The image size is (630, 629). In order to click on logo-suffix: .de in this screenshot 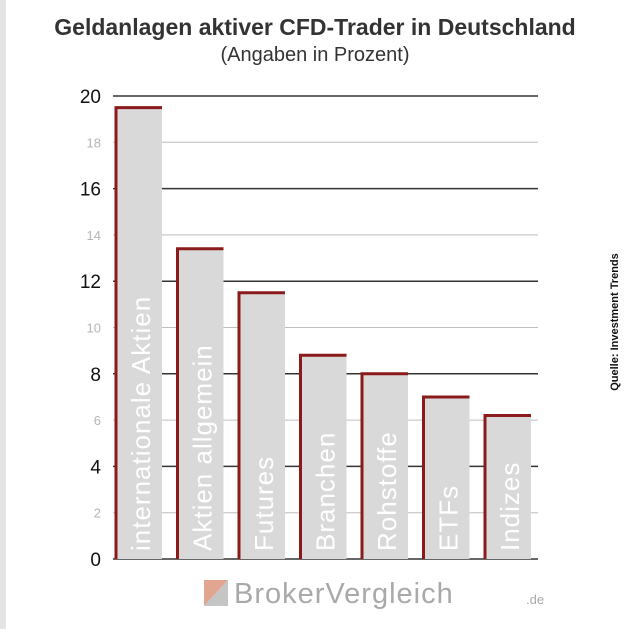, I will do `click(535, 599)`.